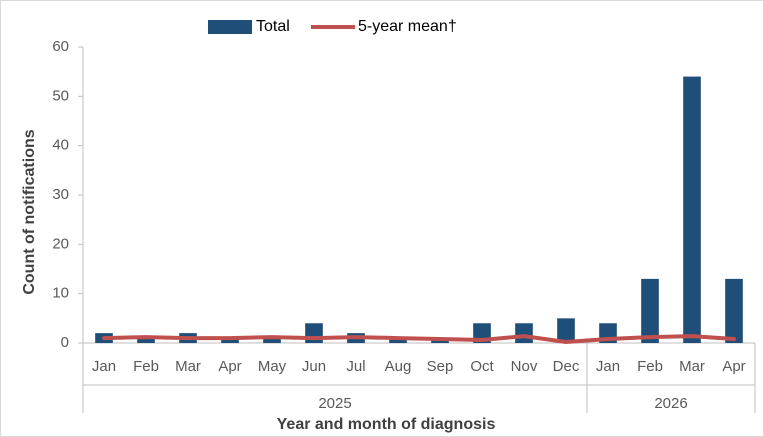 This screenshot has height=437, width=764. What do you see at coordinates (419, 339) in the screenshot?
I see `line` at bounding box center [419, 339].